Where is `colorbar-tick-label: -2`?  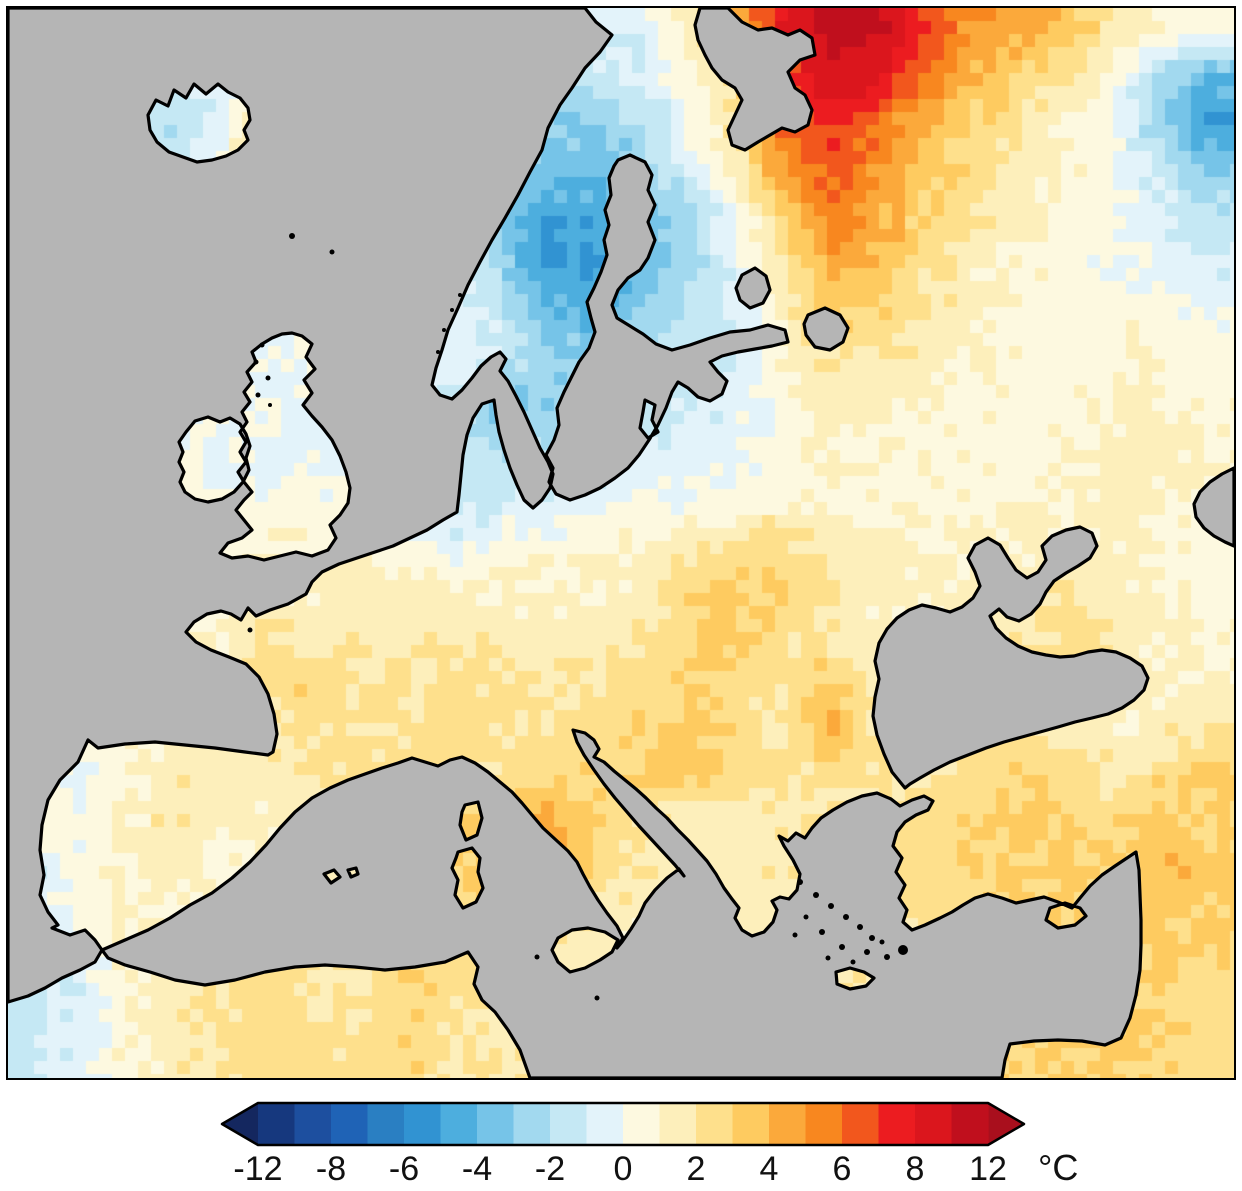
colorbar-tick-label: -2 is located at coordinates (550, 1169).